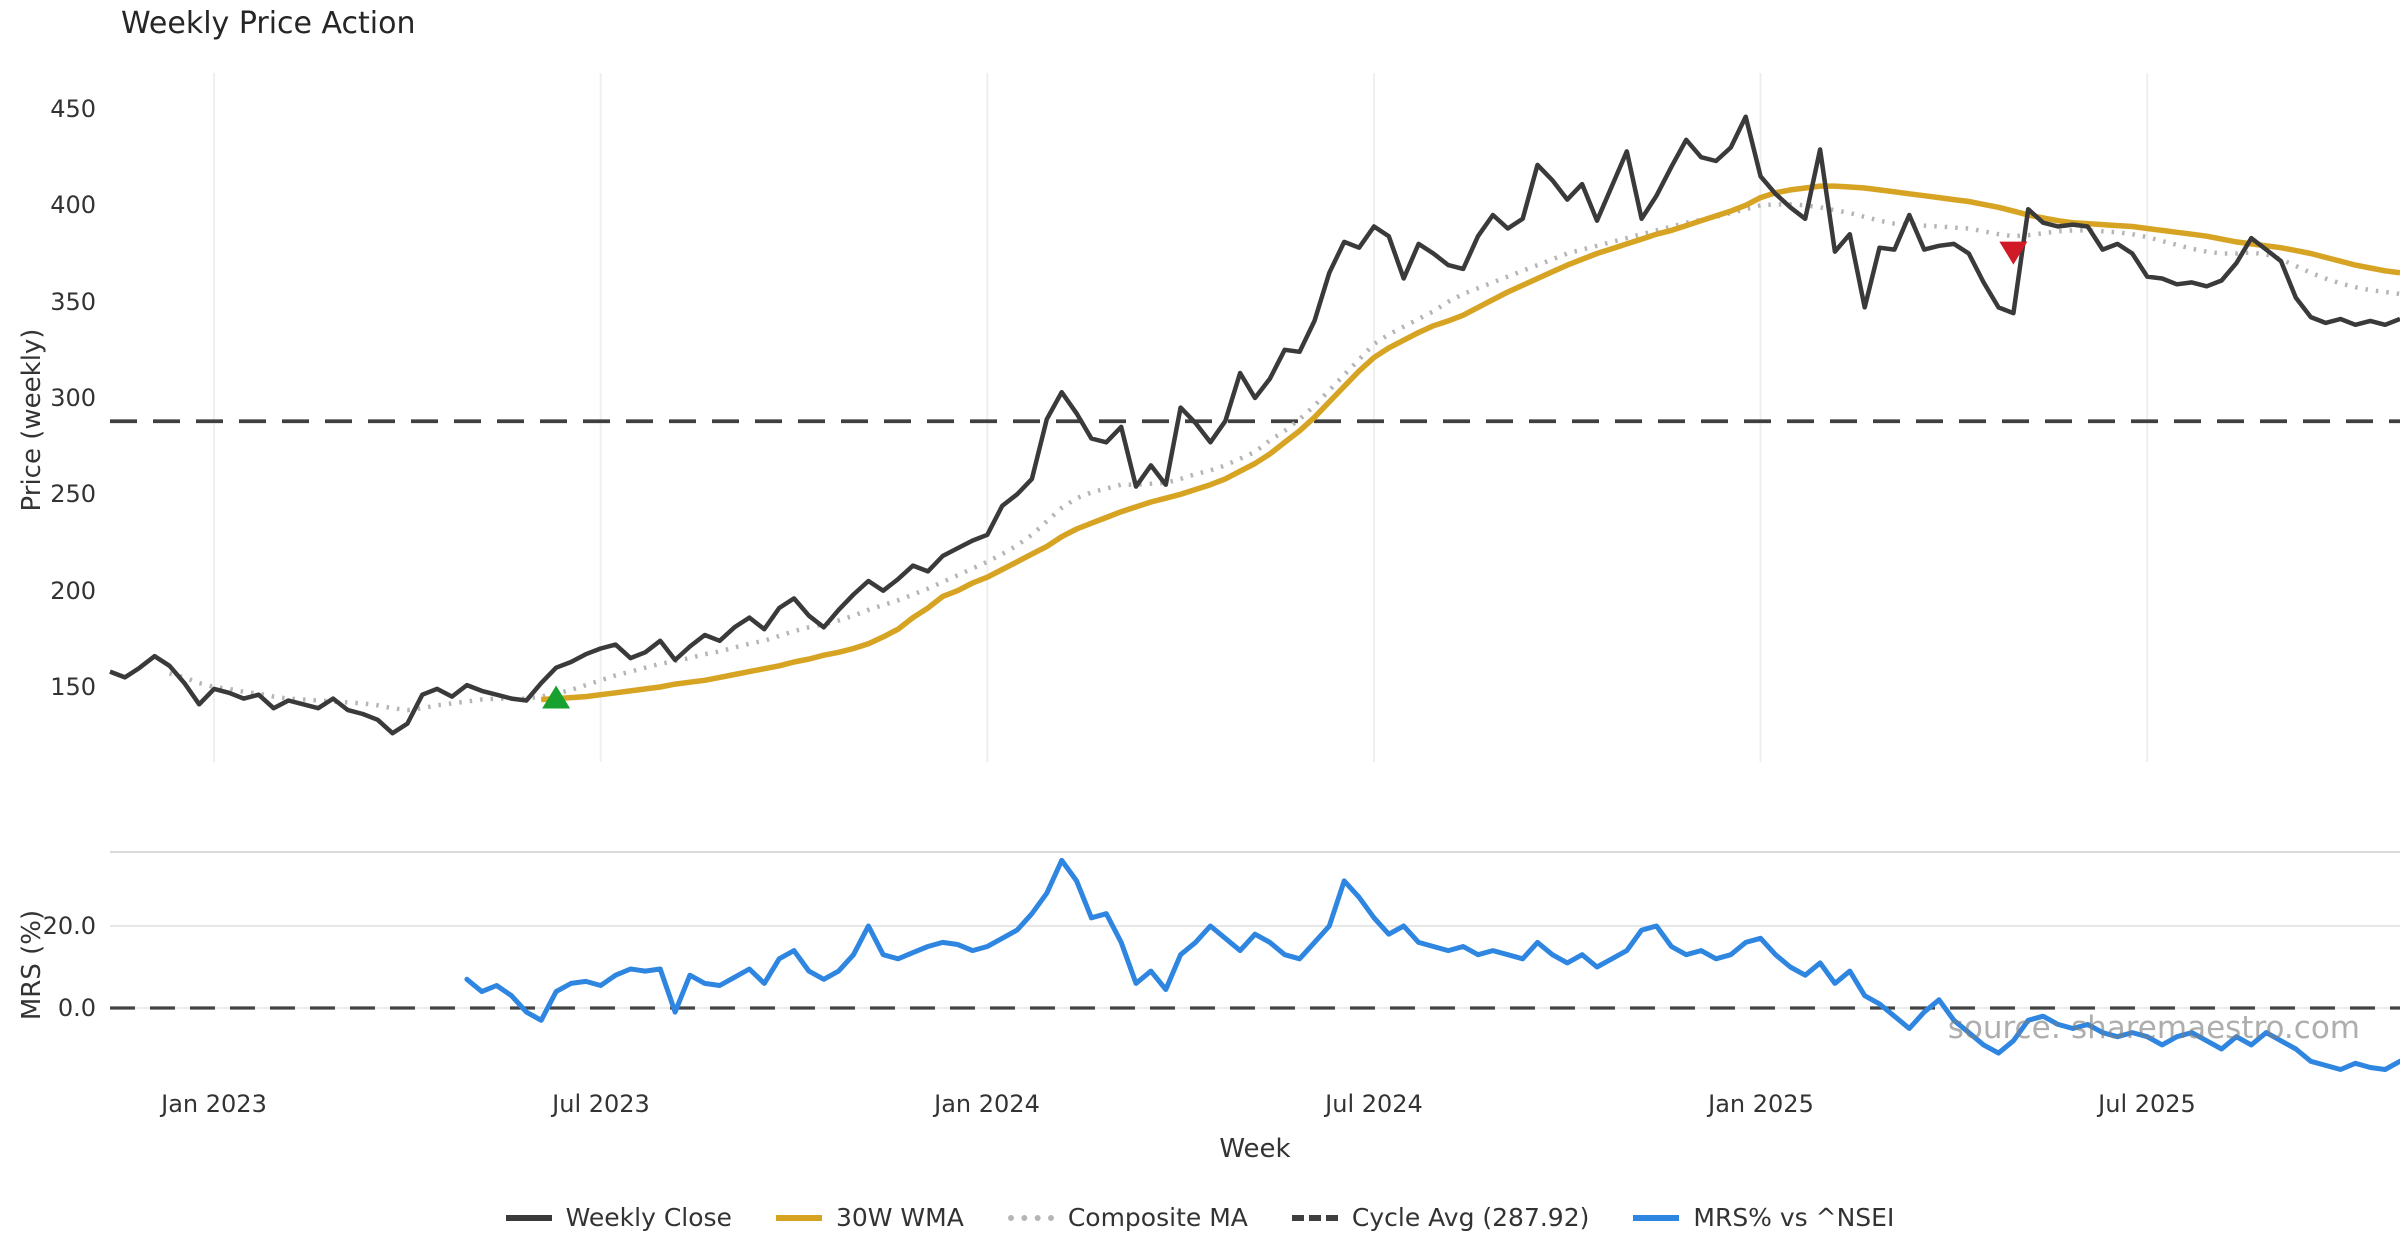 The image size is (2400, 1260). What do you see at coordinates (648, 1217) in the screenshot?
I see `legend-label-weekly-close: Weekly Close` at bounding box center [648, 1217].